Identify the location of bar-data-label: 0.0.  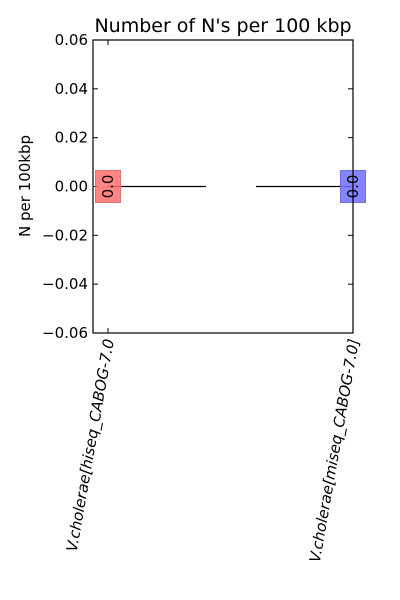
(108, 187).